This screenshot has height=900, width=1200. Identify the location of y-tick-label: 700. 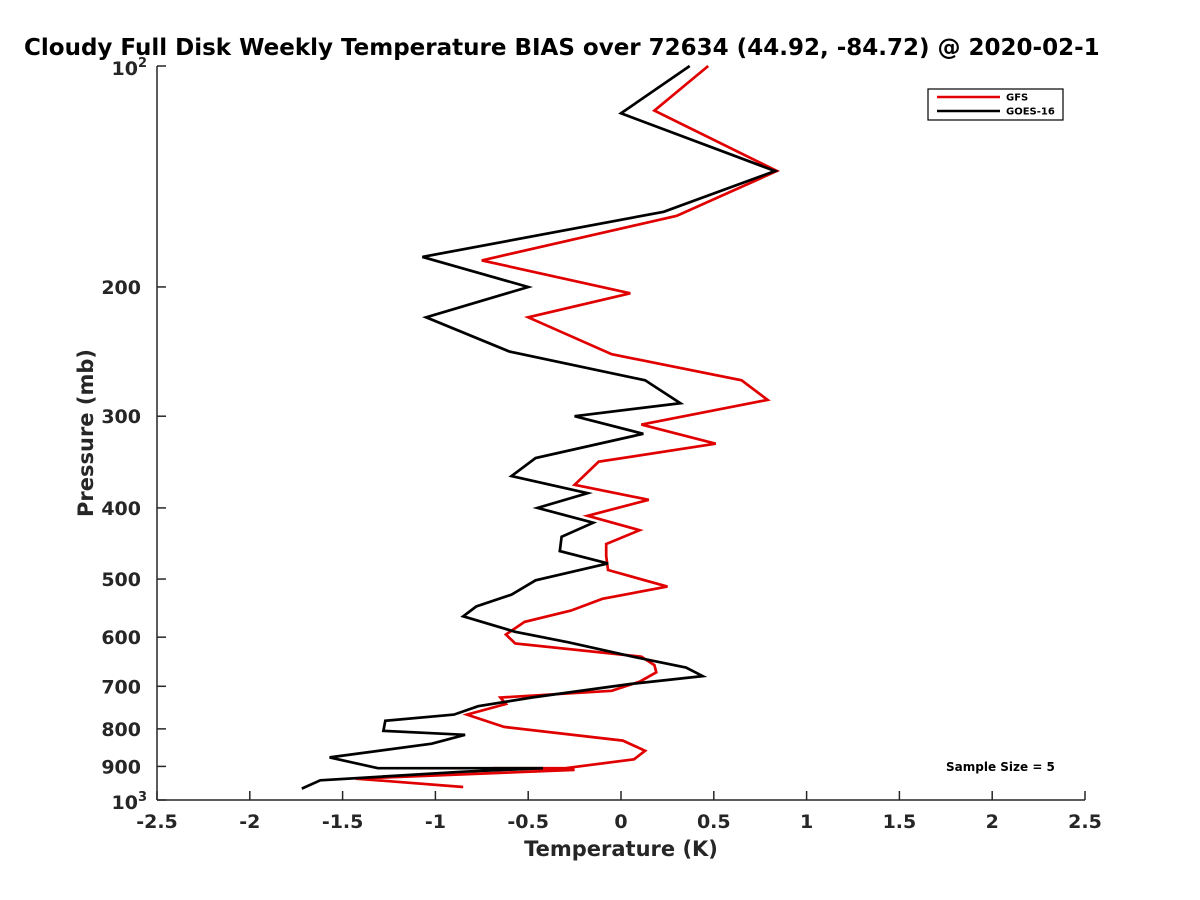
(121, 687).